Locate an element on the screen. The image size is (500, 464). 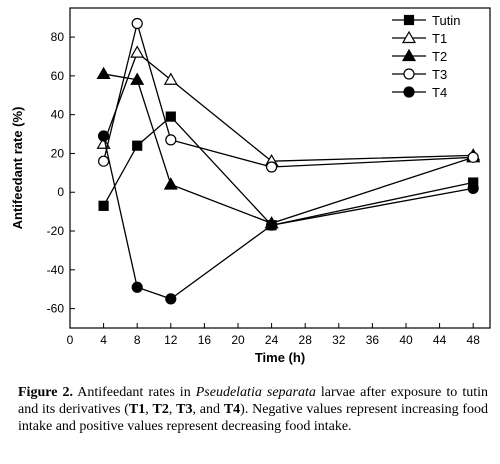
caption-sep-2: , is located at coordinates (172, 409).